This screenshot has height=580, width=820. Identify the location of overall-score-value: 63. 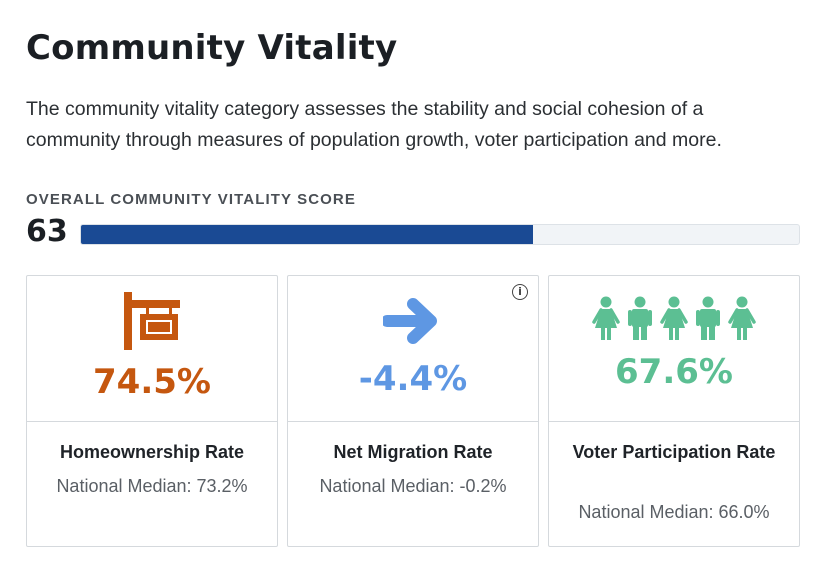
(47, 231).